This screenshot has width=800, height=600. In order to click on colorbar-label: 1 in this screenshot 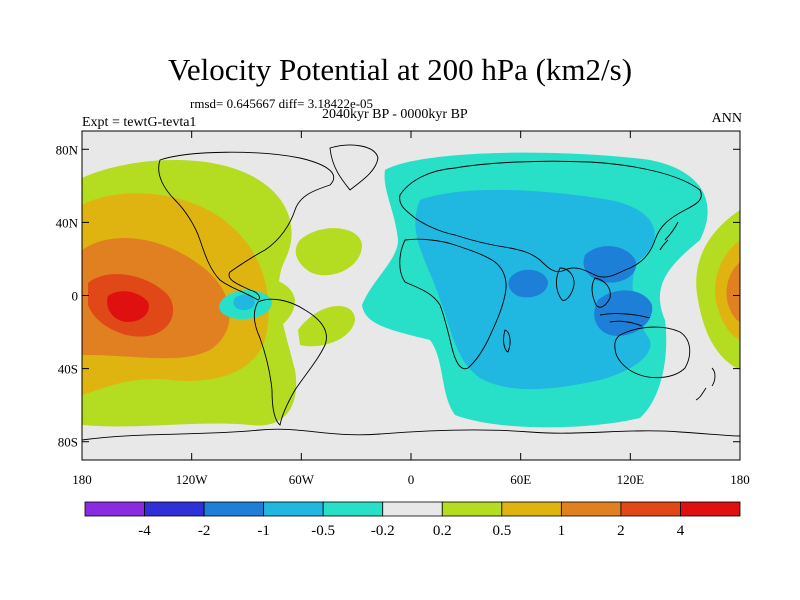, I will do `click(562, 531)`.